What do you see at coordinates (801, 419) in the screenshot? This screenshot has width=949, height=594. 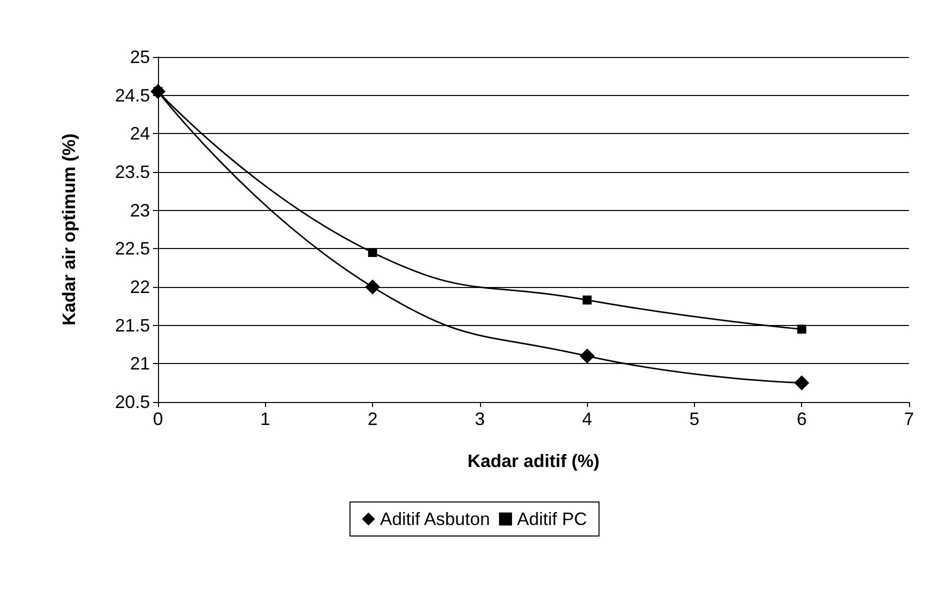 I see `x-tick-label: 6` at bounding box center [801, 419].